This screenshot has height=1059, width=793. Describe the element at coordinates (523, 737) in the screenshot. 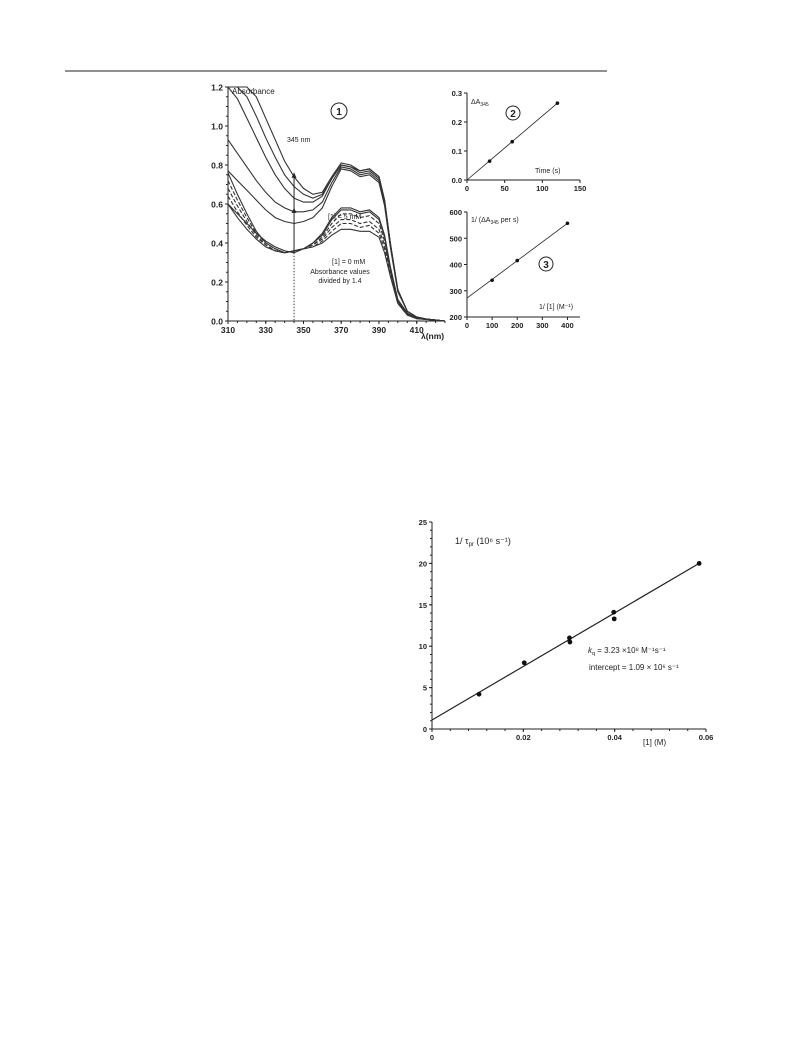

I see `stern-volmer-x-tick-label: 0.02` at that location.